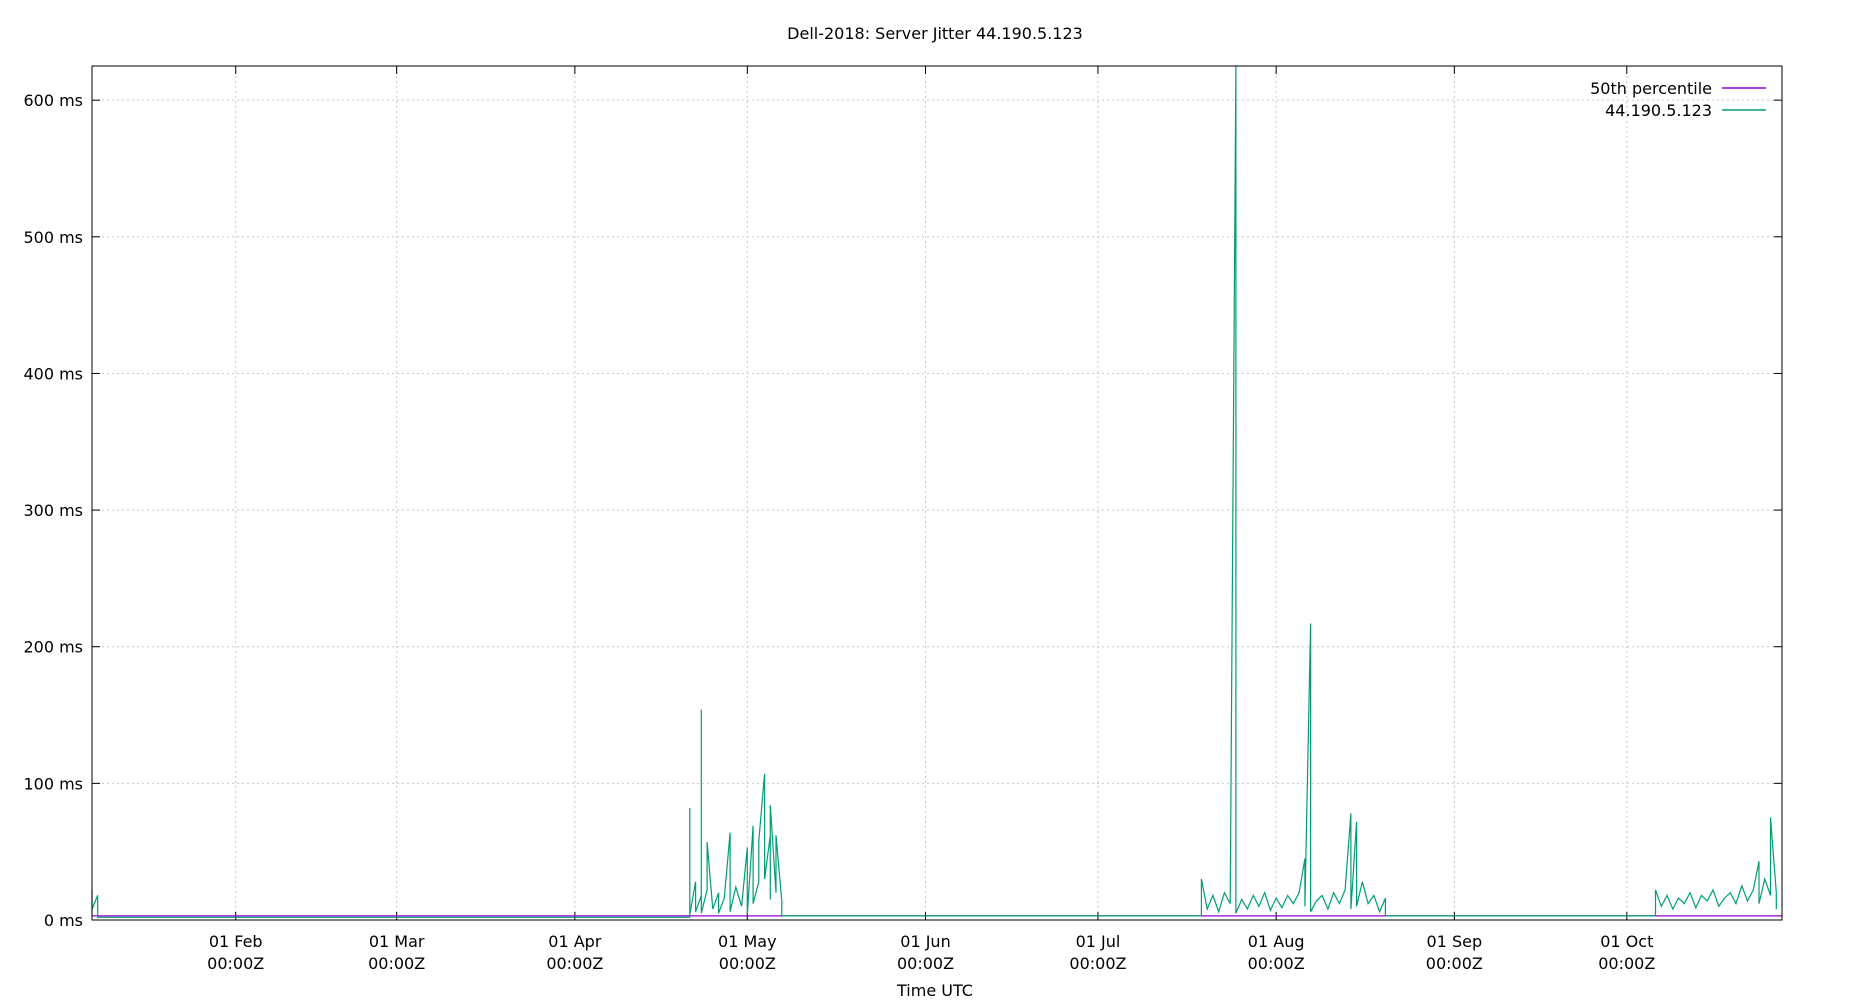  Describe the element at coordinates (63, 920) in the screenshot. I see `y-tick-label: 0 ms` at that location.